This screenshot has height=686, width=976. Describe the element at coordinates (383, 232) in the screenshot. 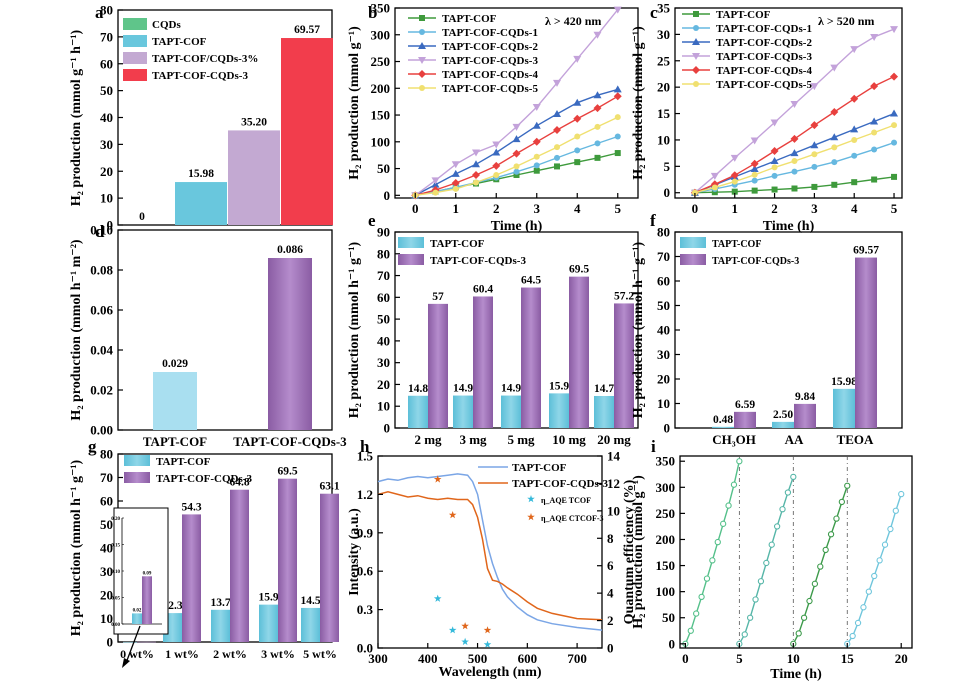

I see `panel-e-y-tick-label: 90` at that location.